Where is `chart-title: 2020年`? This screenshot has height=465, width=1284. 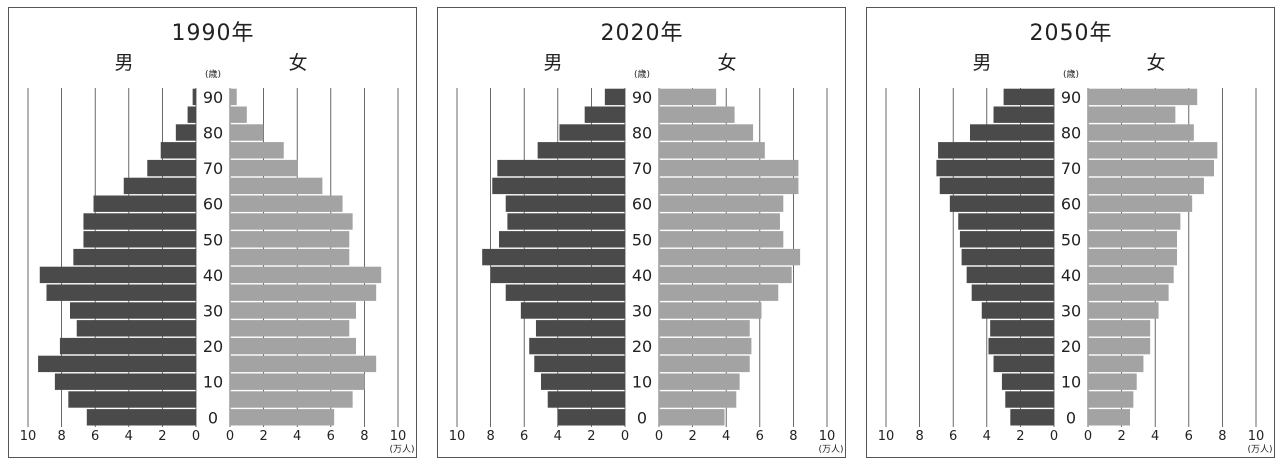
chart-title: 2020年 is located at coordinates (642, 33).